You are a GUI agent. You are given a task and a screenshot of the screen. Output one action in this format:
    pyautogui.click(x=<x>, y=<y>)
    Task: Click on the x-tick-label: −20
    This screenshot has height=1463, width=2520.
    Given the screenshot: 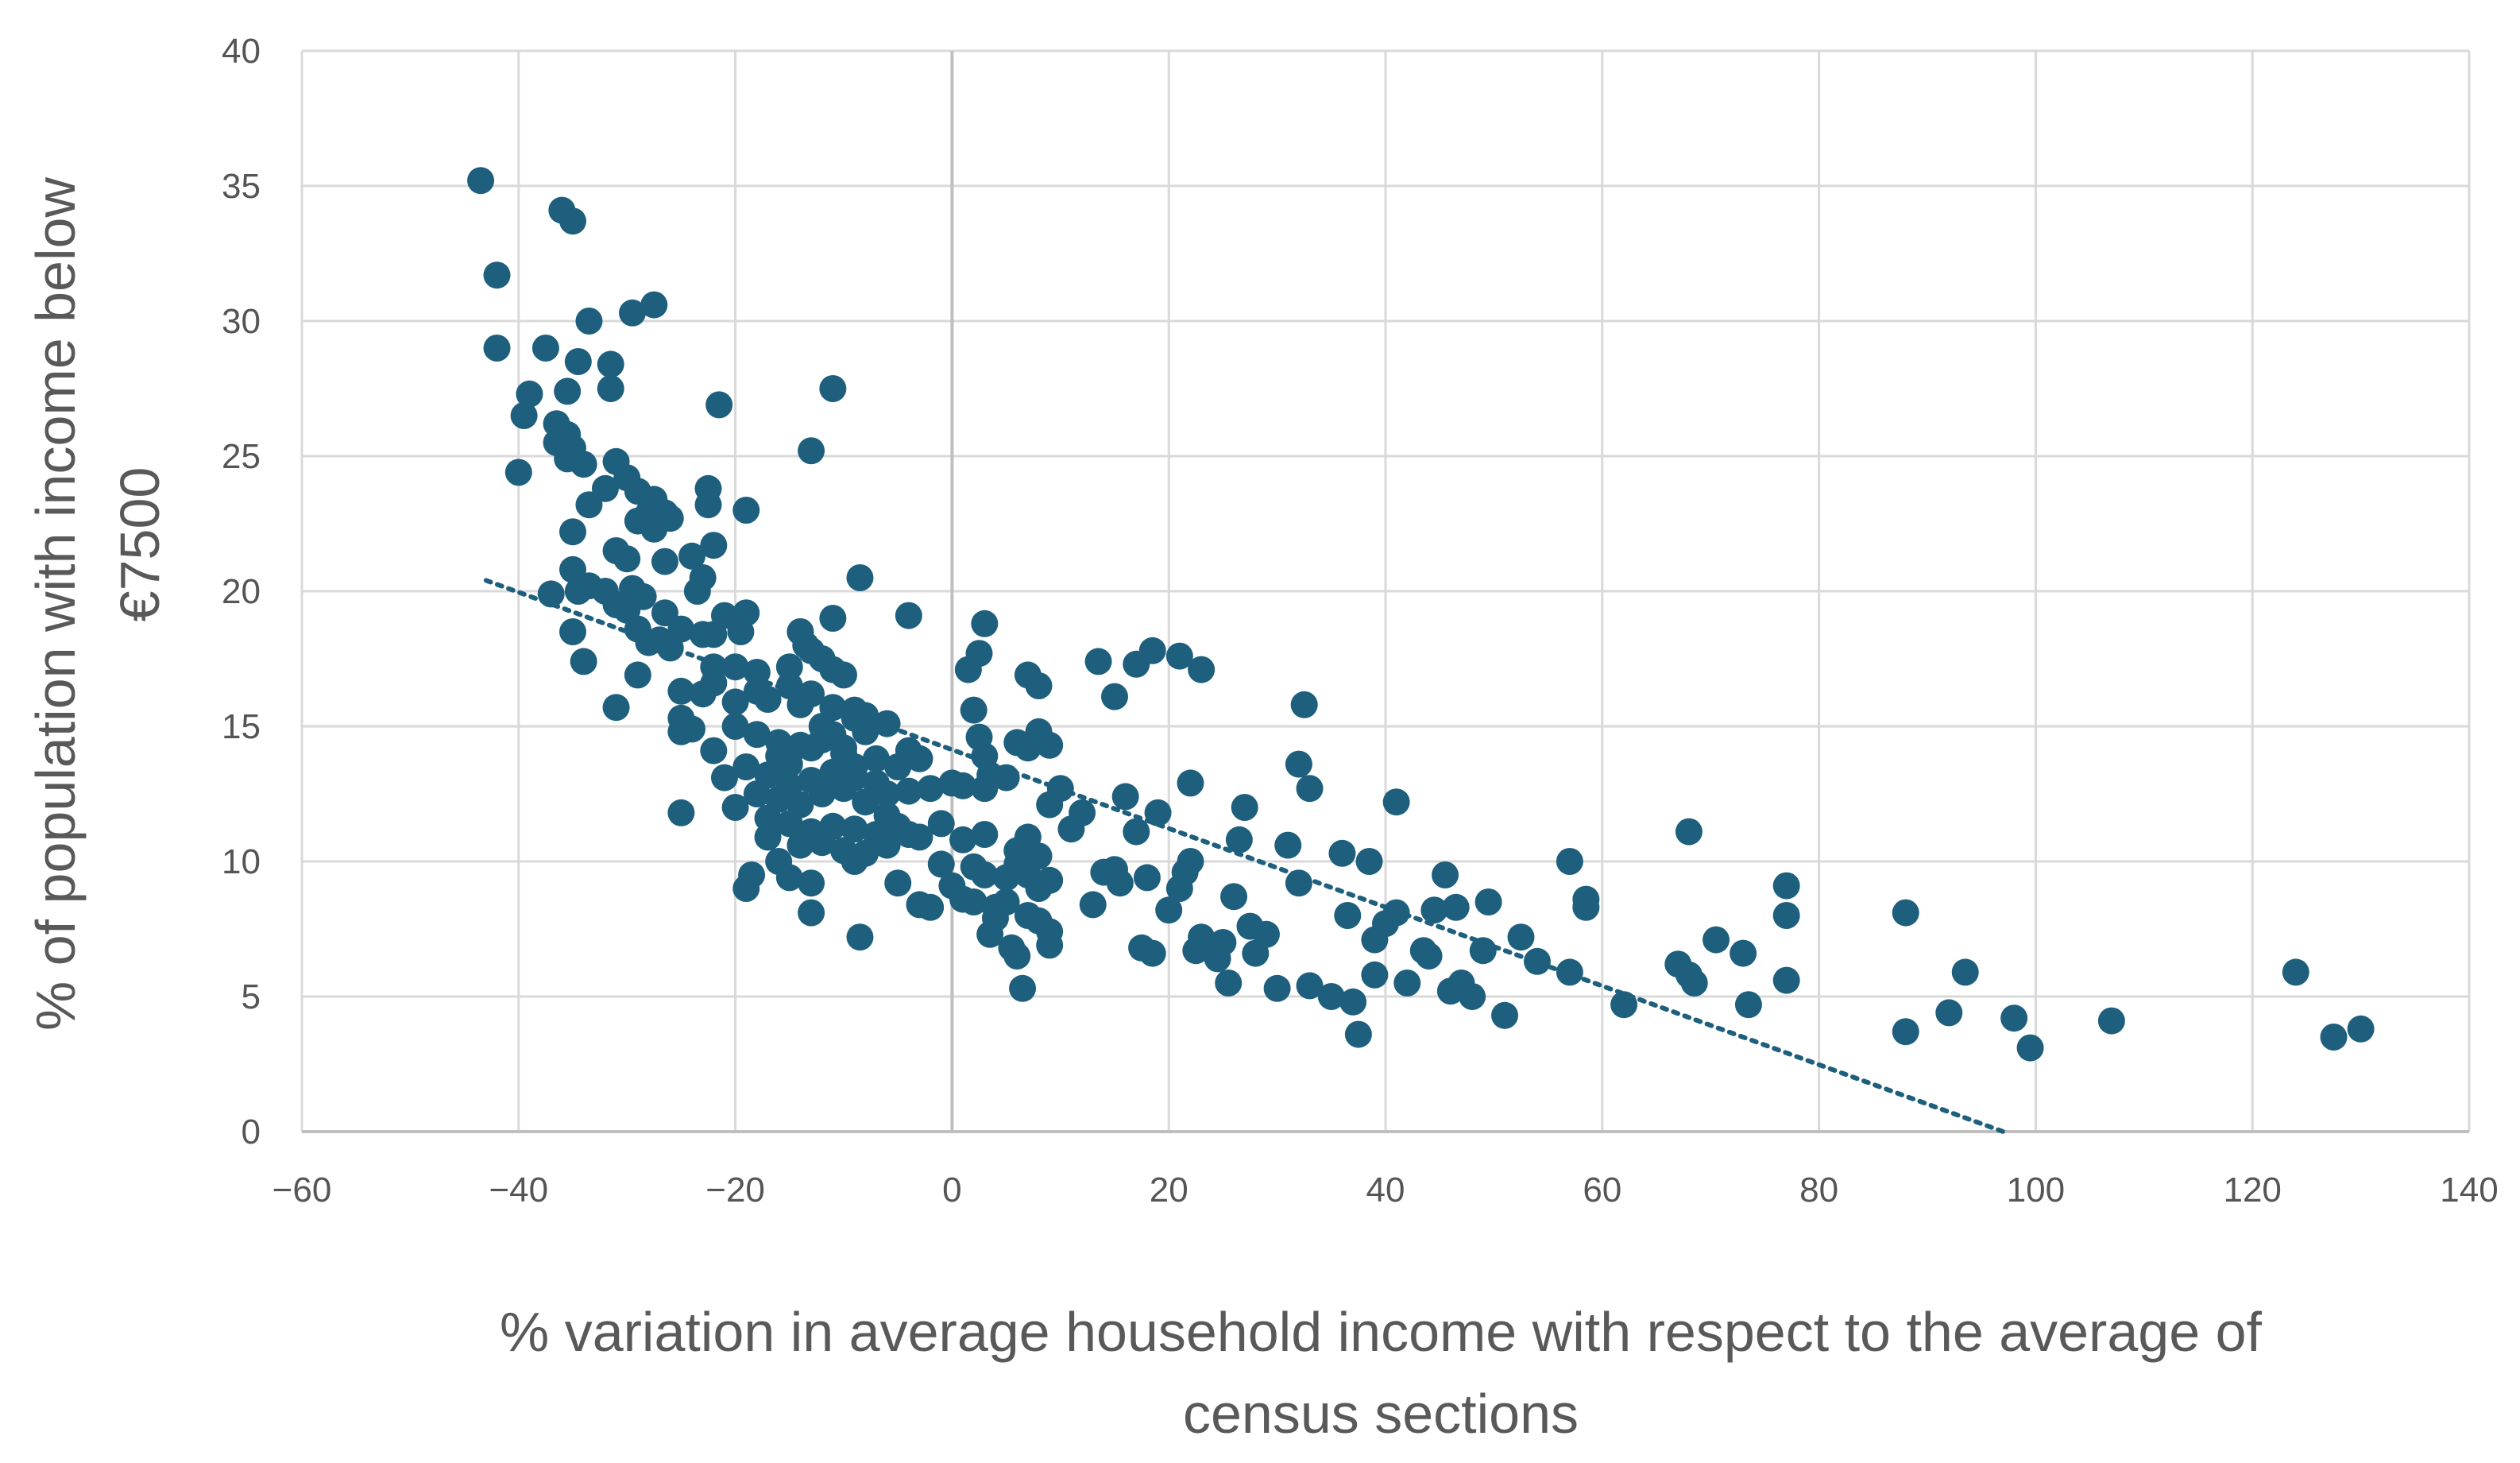 What is the action you would take?
    pyautogui.click(x=735, y=1190)
    